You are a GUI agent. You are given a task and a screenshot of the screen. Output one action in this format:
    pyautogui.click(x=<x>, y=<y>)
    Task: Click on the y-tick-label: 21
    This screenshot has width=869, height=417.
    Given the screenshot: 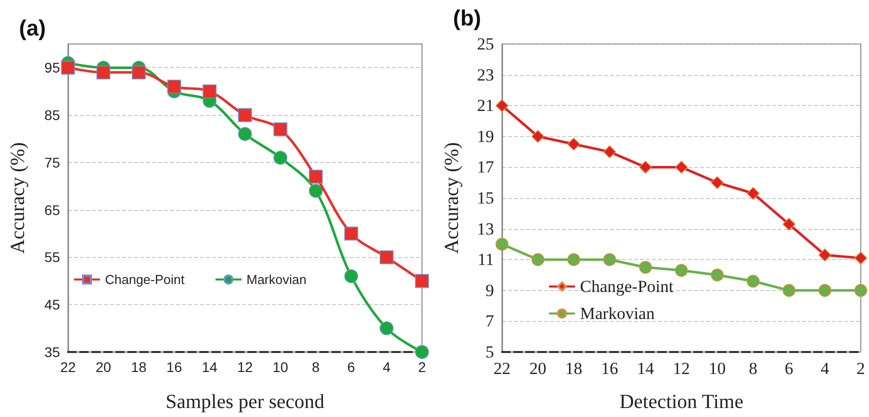 What is the action you would take?
    pyautogui.click(x=485, y=106)
    